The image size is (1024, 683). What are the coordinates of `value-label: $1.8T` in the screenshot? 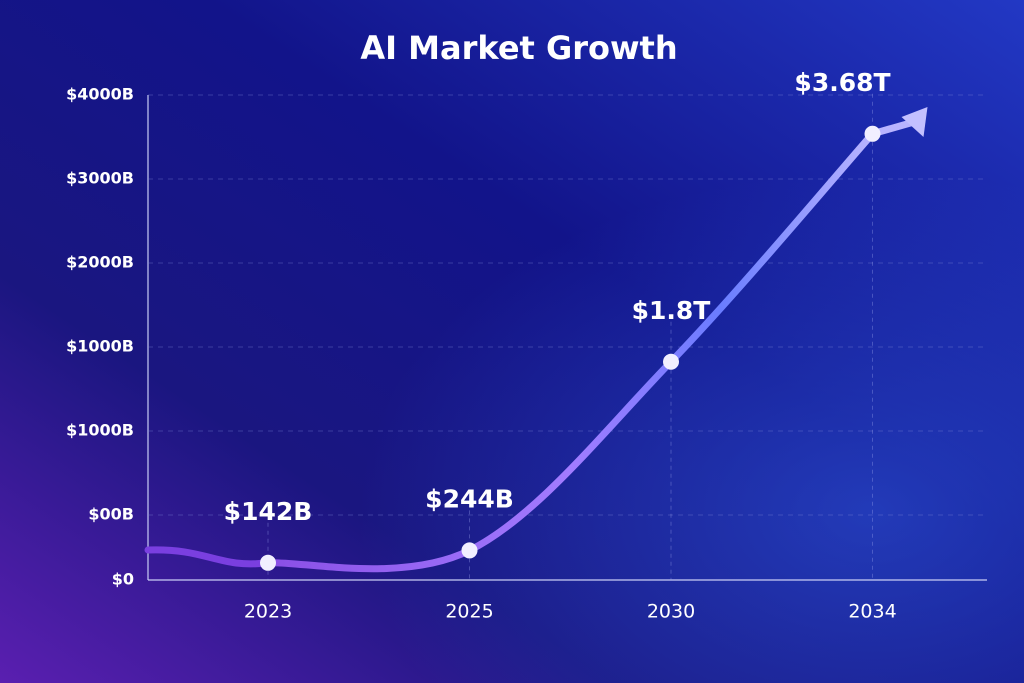 It's located at (671, 310).